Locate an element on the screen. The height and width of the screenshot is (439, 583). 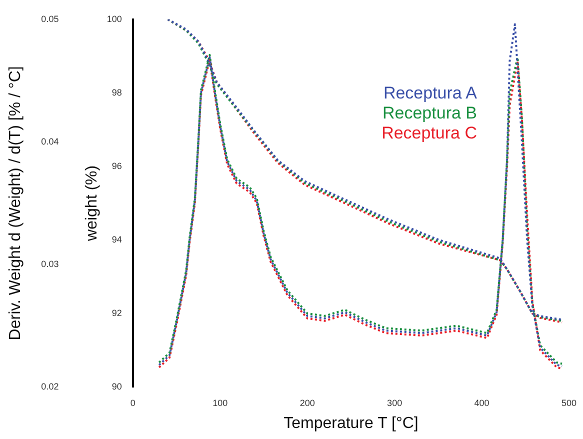
x-tick-label: 200 is located at coordinates (307, 403).